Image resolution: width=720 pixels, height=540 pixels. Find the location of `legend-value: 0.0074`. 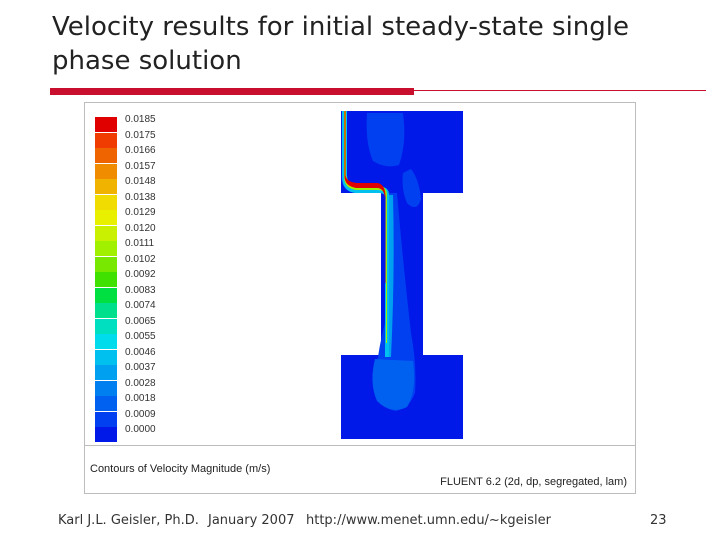

legend-value: 0.0074 is located at coordinates (140, 305).